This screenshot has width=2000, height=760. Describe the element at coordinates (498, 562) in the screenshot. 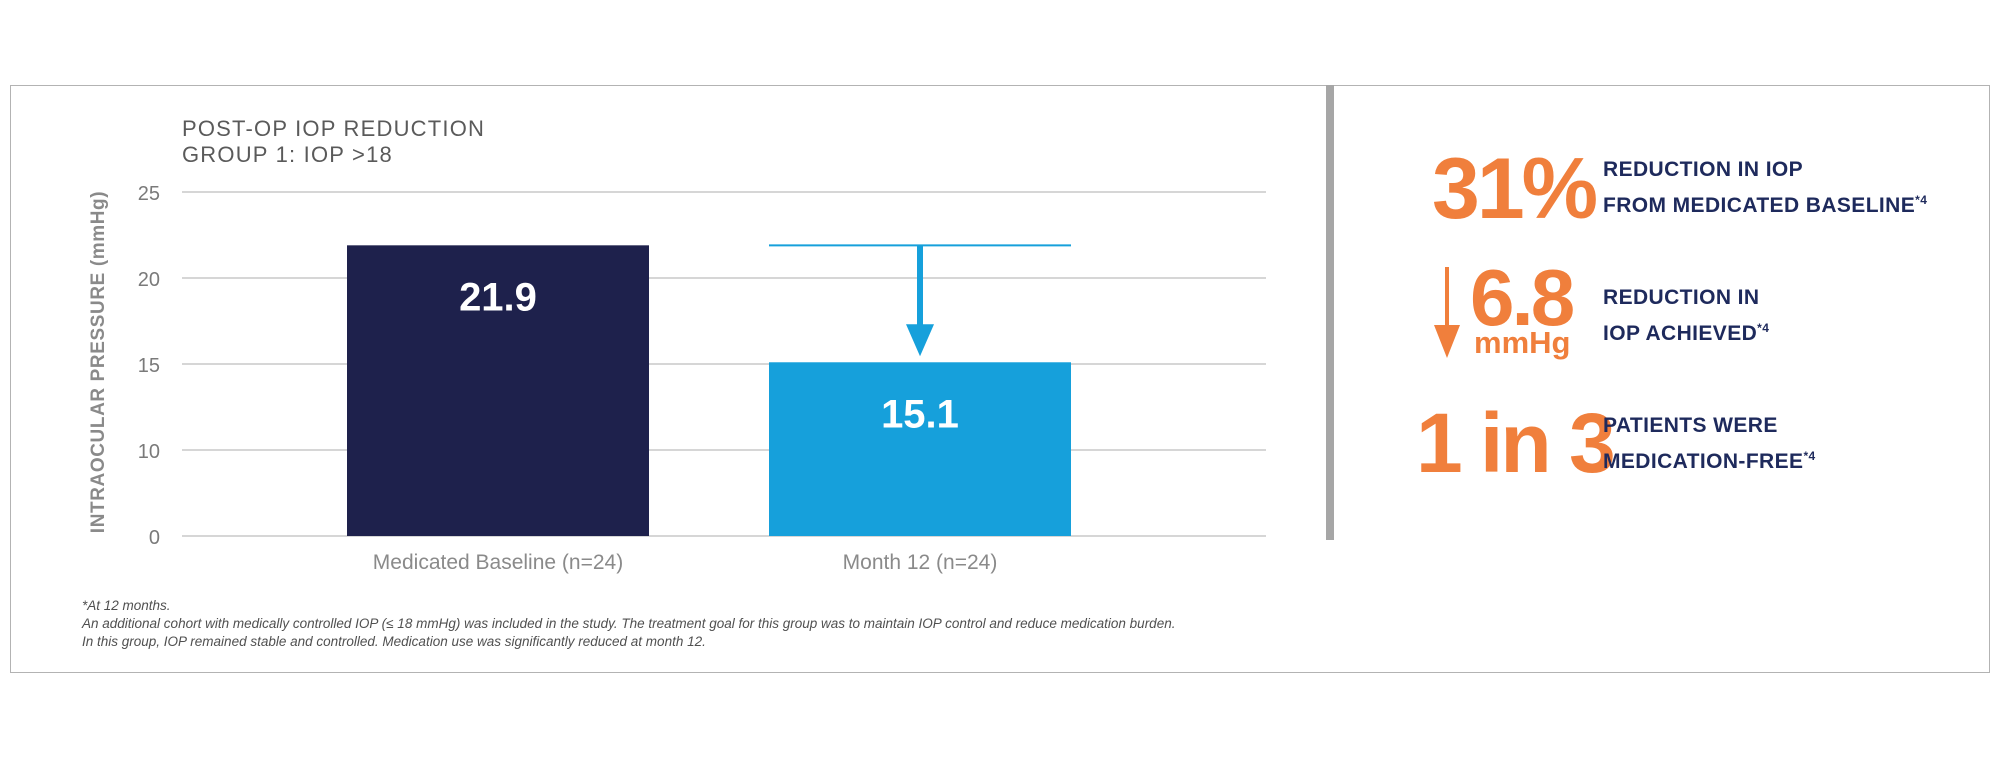

I see `x-category-label-0: Medicated Baseline (n=24)` at that location.